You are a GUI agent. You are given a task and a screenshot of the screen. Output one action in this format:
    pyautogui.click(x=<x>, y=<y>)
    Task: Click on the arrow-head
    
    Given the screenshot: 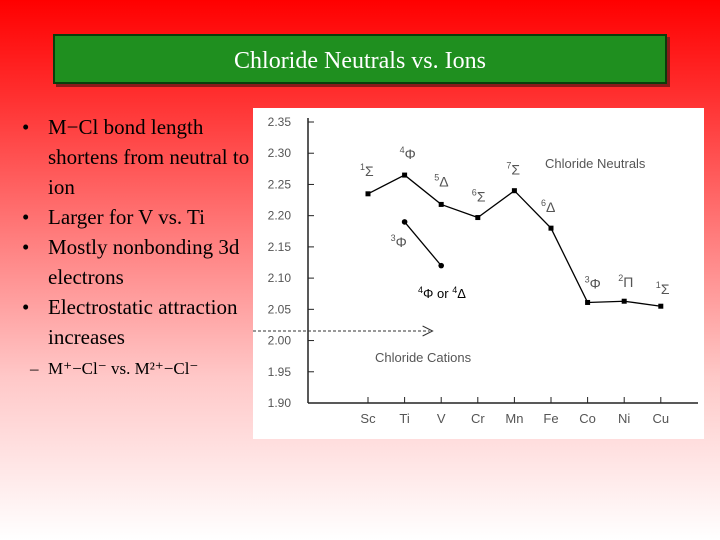 What is the action you would take?
    pyautogui.click(x=428, y=331)
    